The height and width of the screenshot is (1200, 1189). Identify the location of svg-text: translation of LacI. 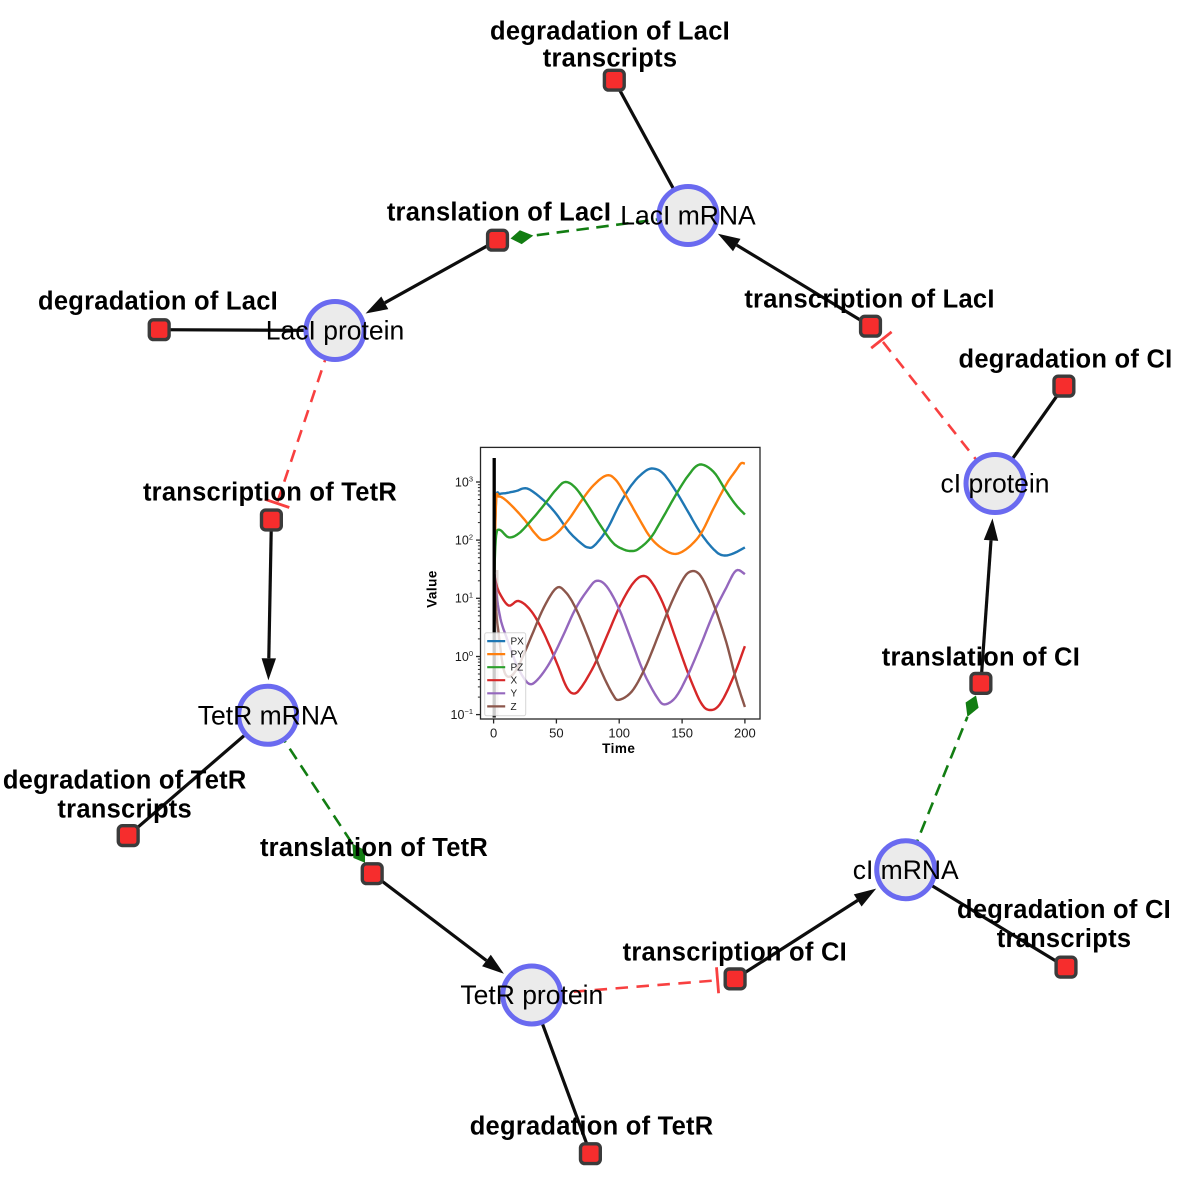
(499, 213).